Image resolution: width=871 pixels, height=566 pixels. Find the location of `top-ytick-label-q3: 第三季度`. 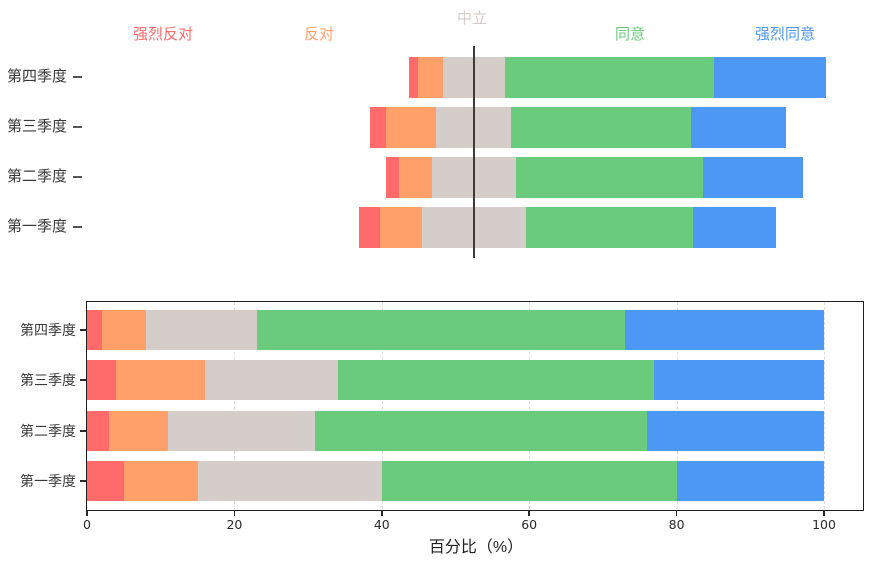

top-ytick-label-q3: 第三季度 is located at coordinates (36, 126).